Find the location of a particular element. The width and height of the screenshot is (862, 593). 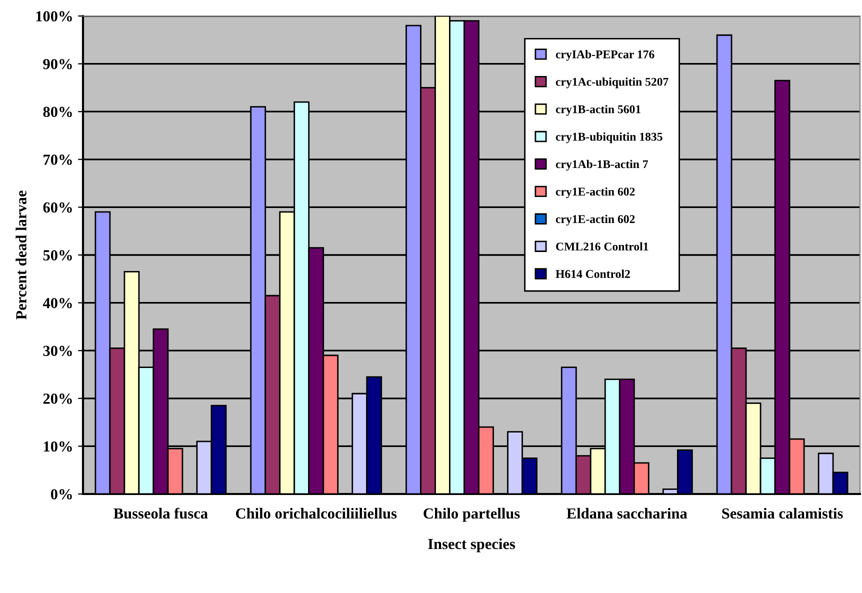

legend-label: H614 Control2 is located at coordinates (593, 274).